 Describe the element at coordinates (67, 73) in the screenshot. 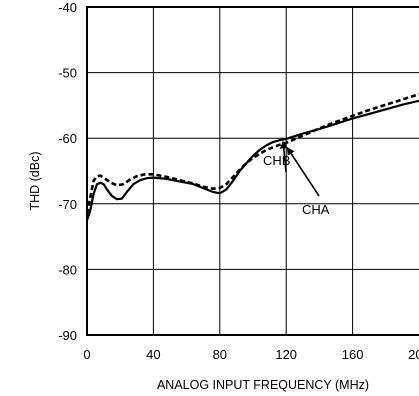

I see `y-tick-label: -50` at that location.